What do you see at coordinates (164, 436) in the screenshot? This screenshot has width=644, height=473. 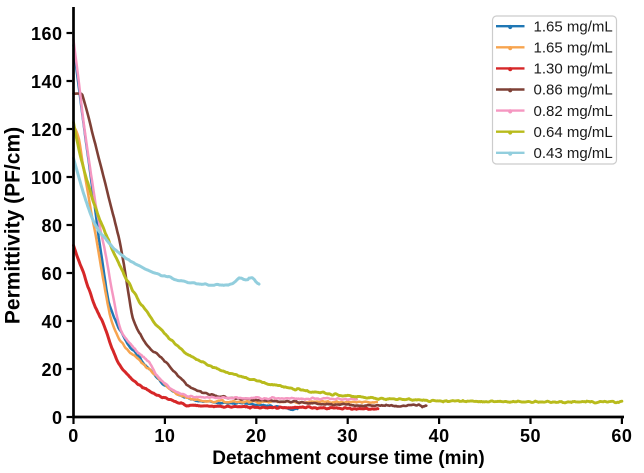 I see `svg-text: 10` at bounding box center [164, 436].